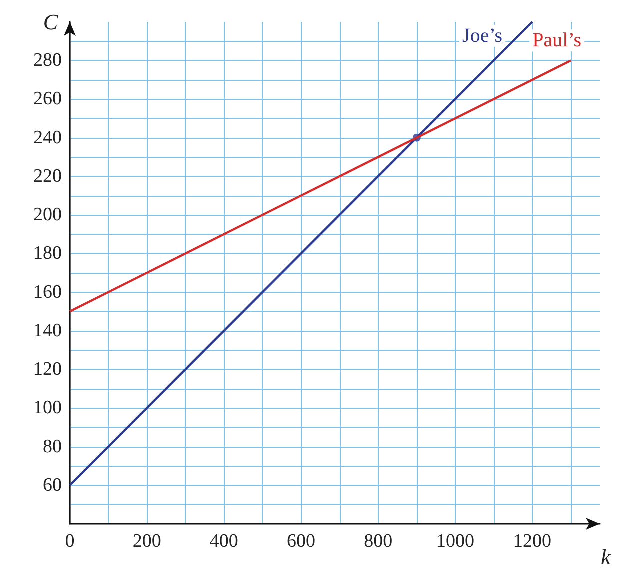 This screenshot has height=576, width=630. Describe the element at coordinates (48, 331) in the screenshot. I see `y-tick-label: 140` at that location.